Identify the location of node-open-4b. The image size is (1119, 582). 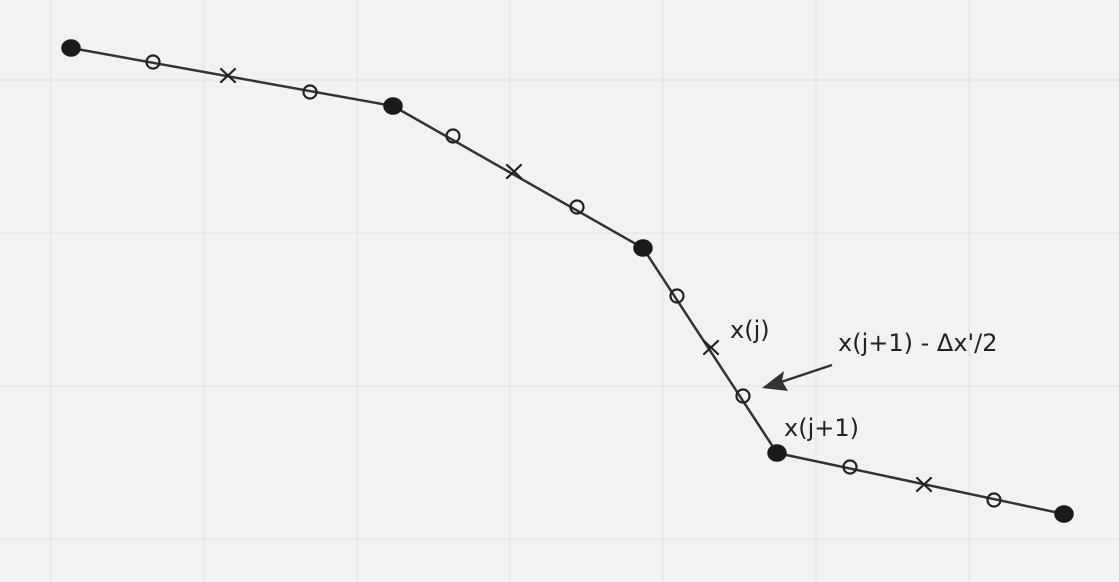
(994, 500).